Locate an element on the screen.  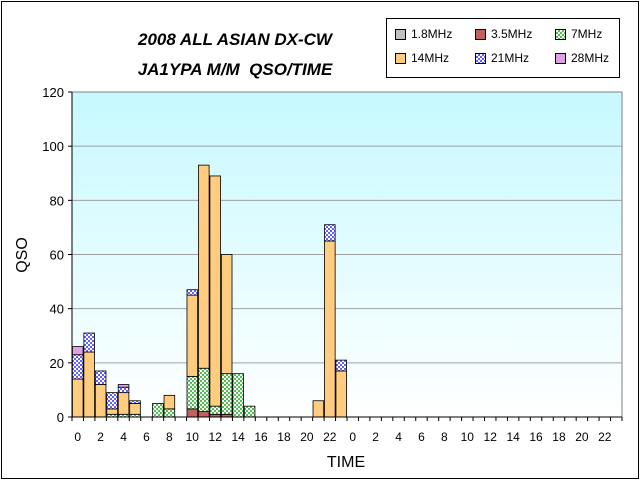
y-tick-label: 0 is located at coordinates (60, 417).